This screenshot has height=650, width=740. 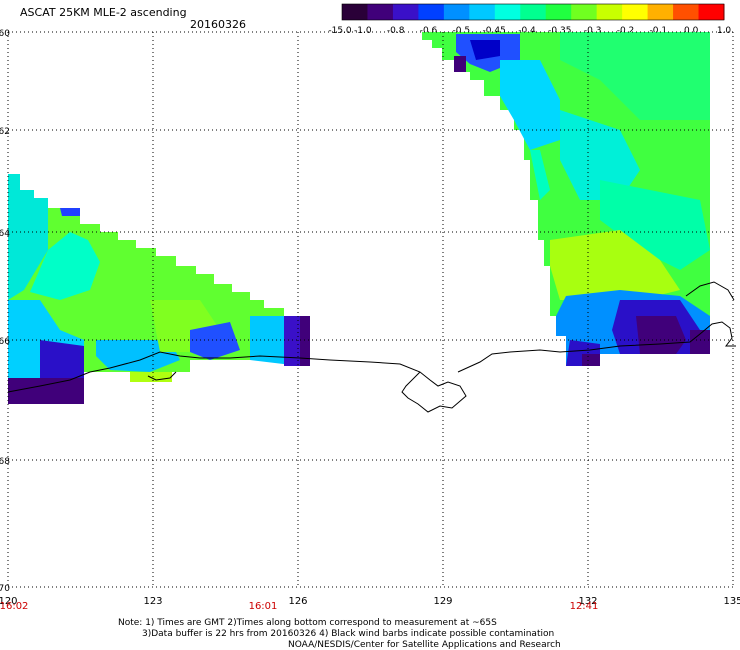 What do you see at coordinates (462, 31) in the screenshot?
I see `color-bar-tick-label: -0.5` at bounding box center [462, 31].